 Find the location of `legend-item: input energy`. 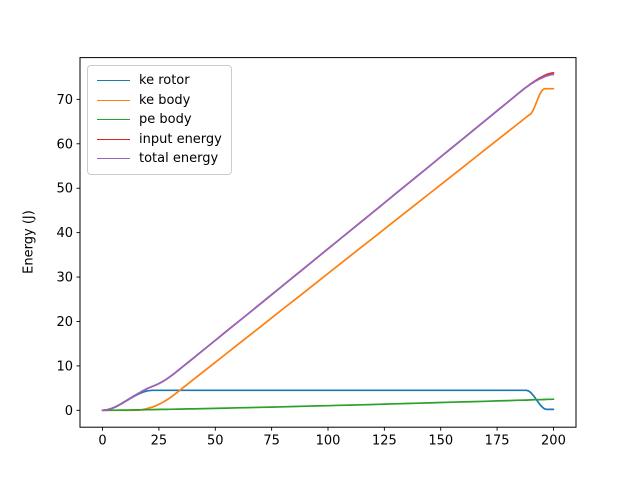

legend-item: input energy is located at coordinates (159, 140).